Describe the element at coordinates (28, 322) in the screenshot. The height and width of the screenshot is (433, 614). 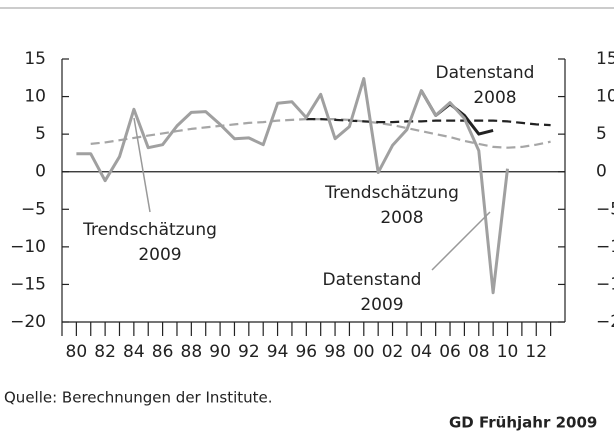
I see `y-tick-label: −20` at that location.